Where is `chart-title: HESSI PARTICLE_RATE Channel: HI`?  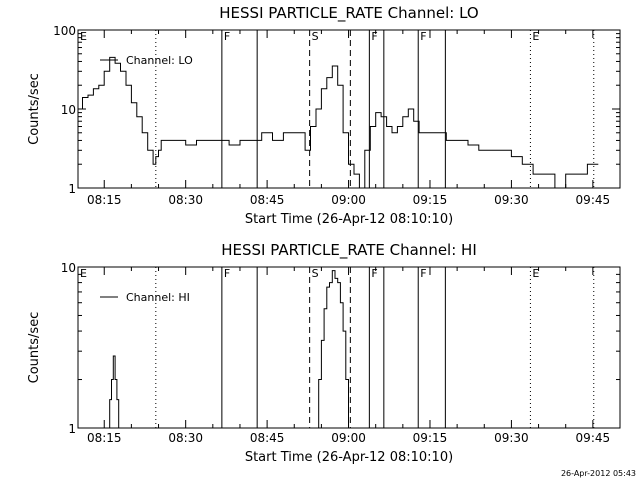
chart-title: HESSI PARTICLE_RATE Channel: HI is located at coordinates (349, 250).